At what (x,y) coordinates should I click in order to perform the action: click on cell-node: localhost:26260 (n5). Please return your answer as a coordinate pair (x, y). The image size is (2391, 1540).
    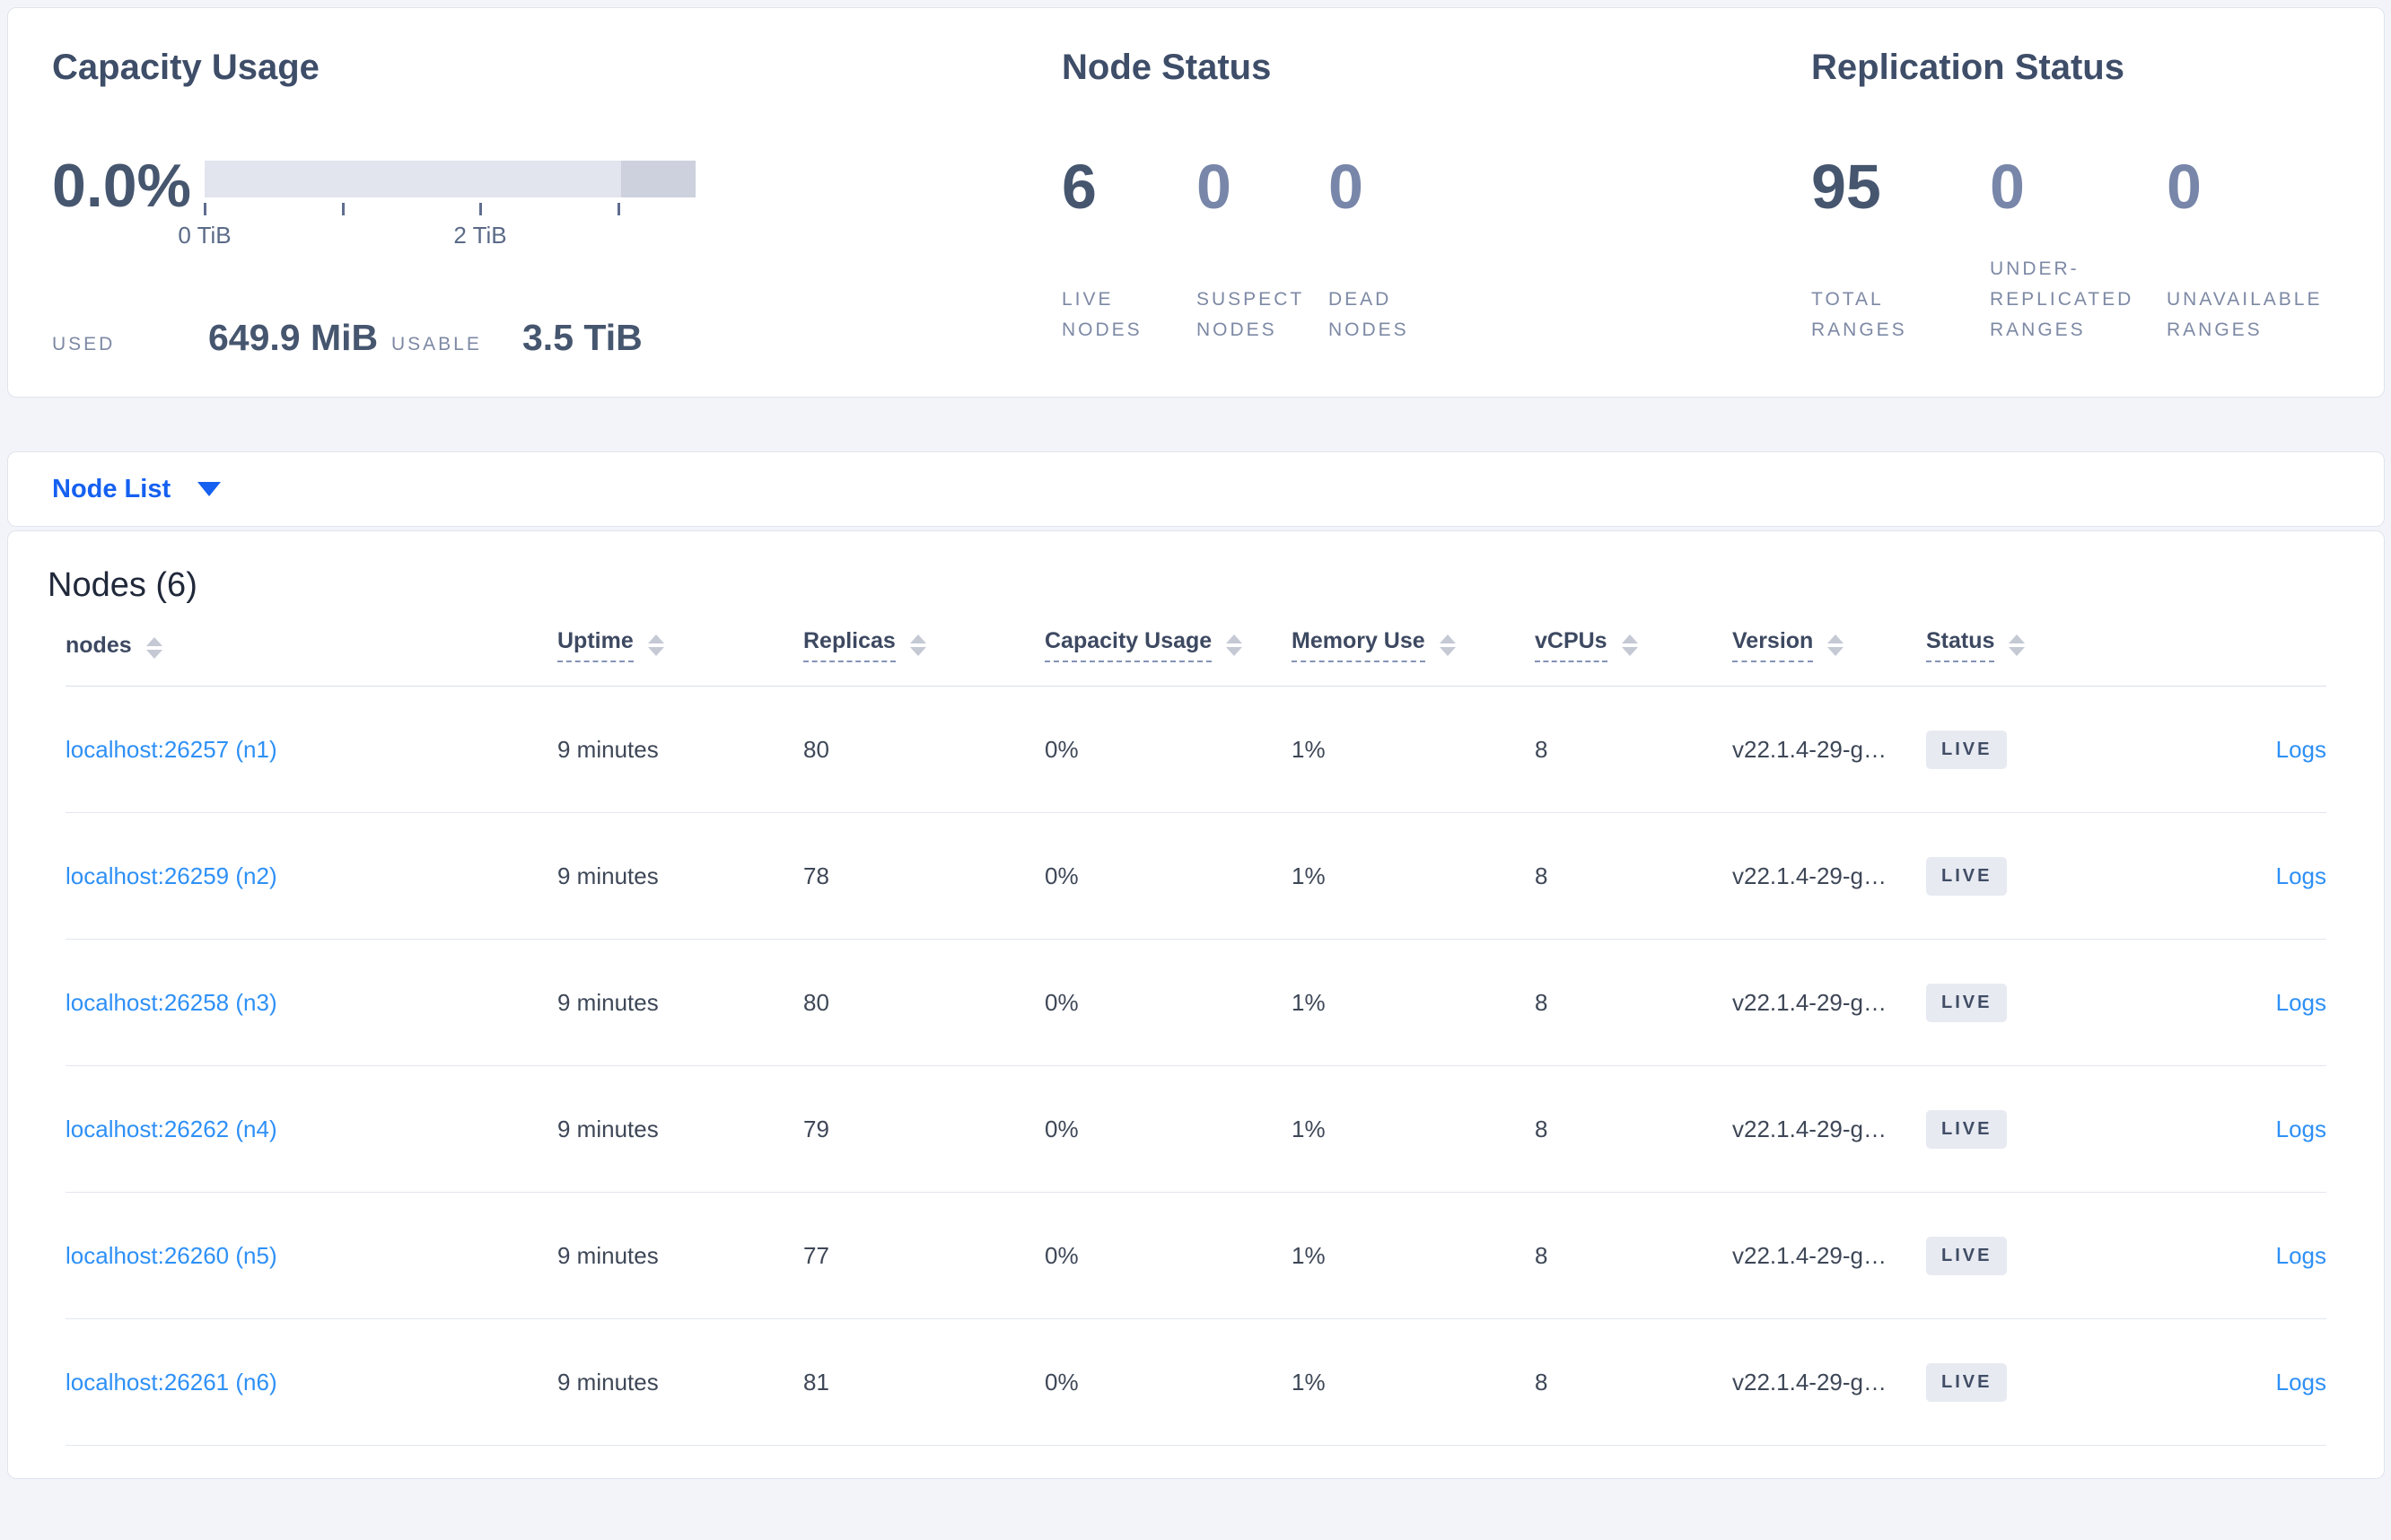
    Looking at the image, I should click on (311, 1256).